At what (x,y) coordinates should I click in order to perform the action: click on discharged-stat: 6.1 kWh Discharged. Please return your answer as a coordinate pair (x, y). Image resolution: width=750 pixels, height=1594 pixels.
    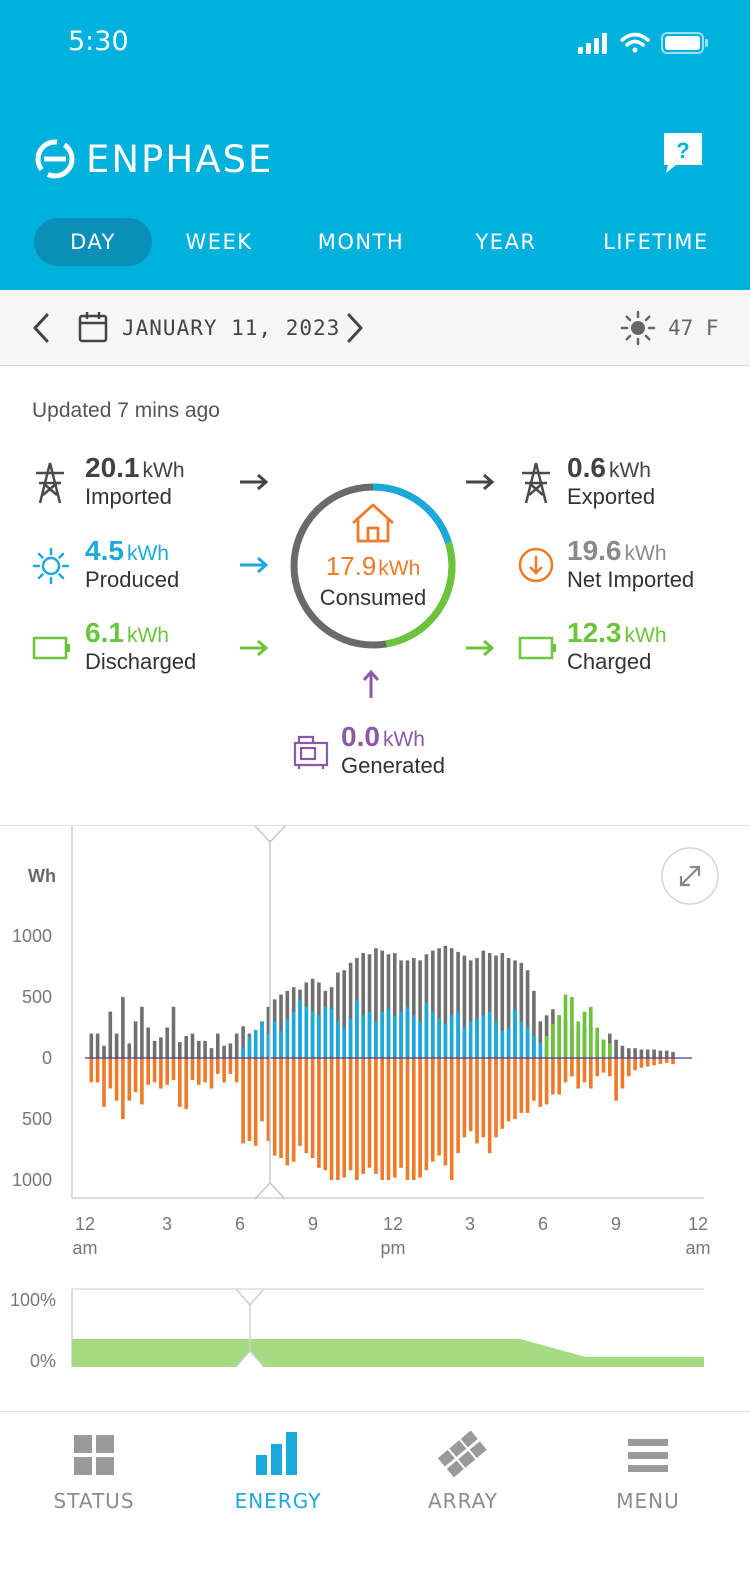
    Looking at the image, I should click on (140, 646).